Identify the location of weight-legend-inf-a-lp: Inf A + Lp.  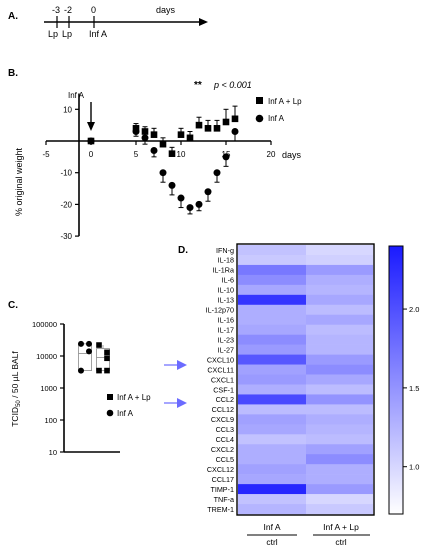
(285, 101).